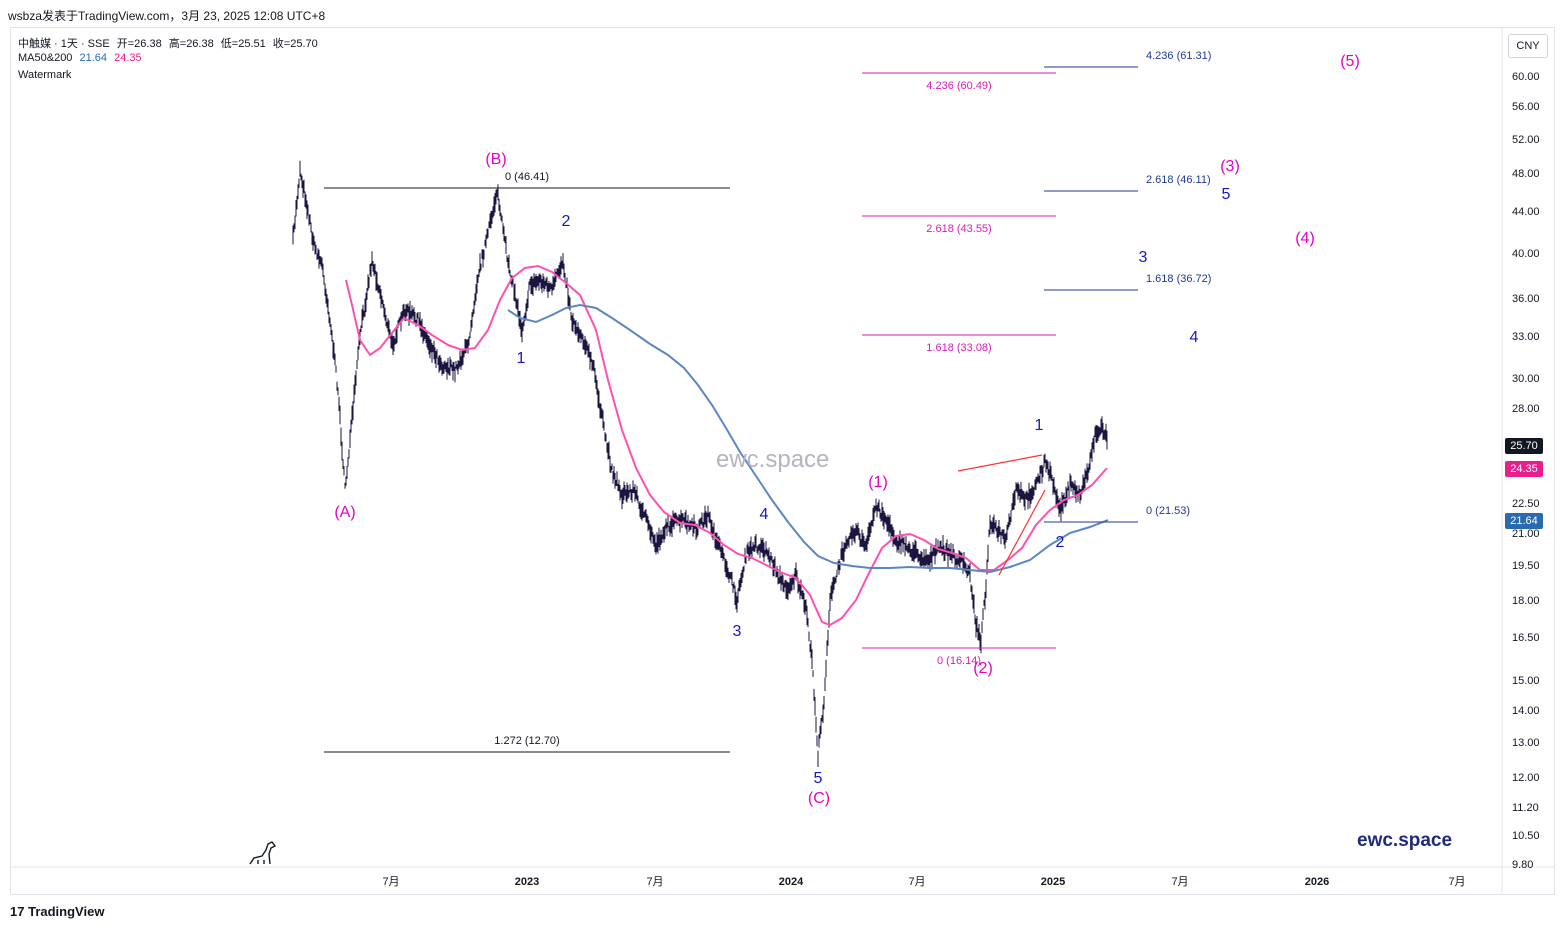  What do you see at coordinates (495, 159) in the screenshot?
I see `wave-label-B: (B)` at bounding box center [495, 159].